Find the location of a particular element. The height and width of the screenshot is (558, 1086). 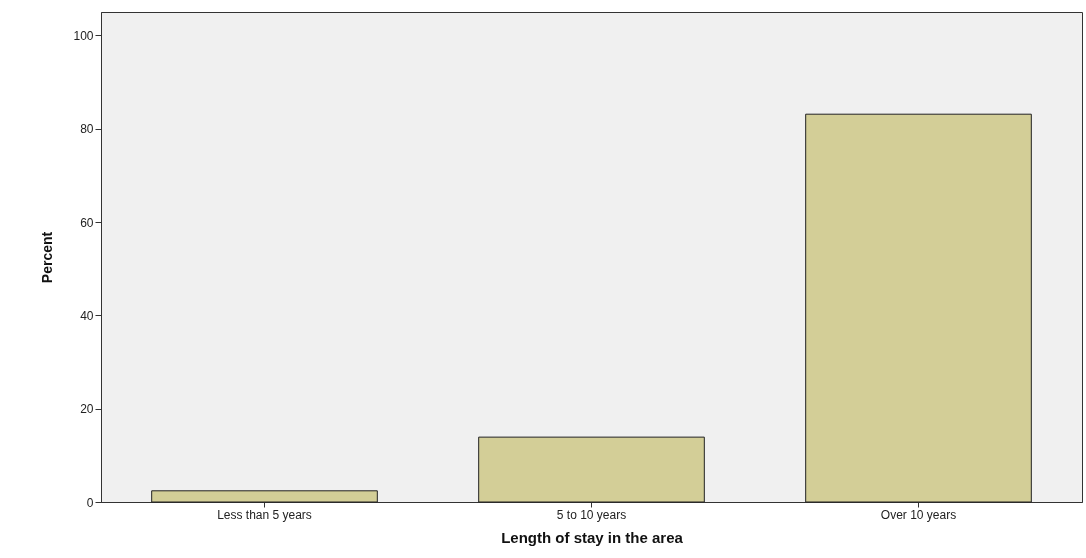

x-tick-label: 5 to 10 years is located at coordinates (591, 514).